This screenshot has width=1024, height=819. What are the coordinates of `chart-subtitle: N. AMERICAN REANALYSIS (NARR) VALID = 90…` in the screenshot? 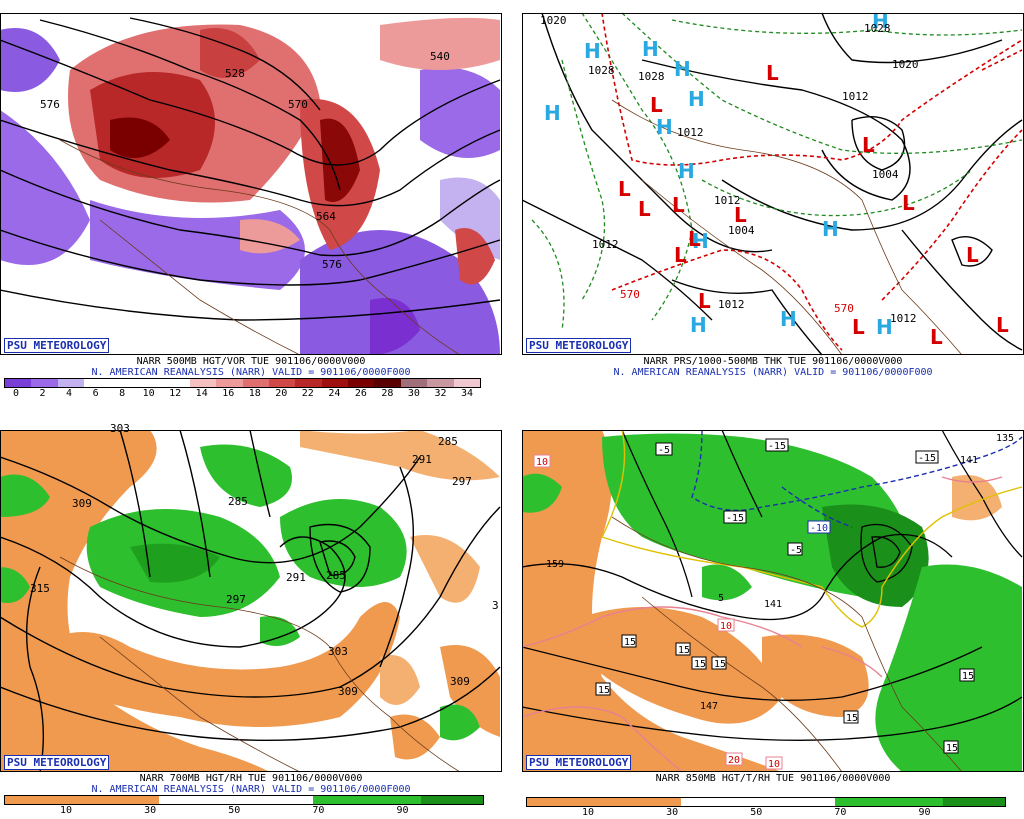 It's located at (251, 372).